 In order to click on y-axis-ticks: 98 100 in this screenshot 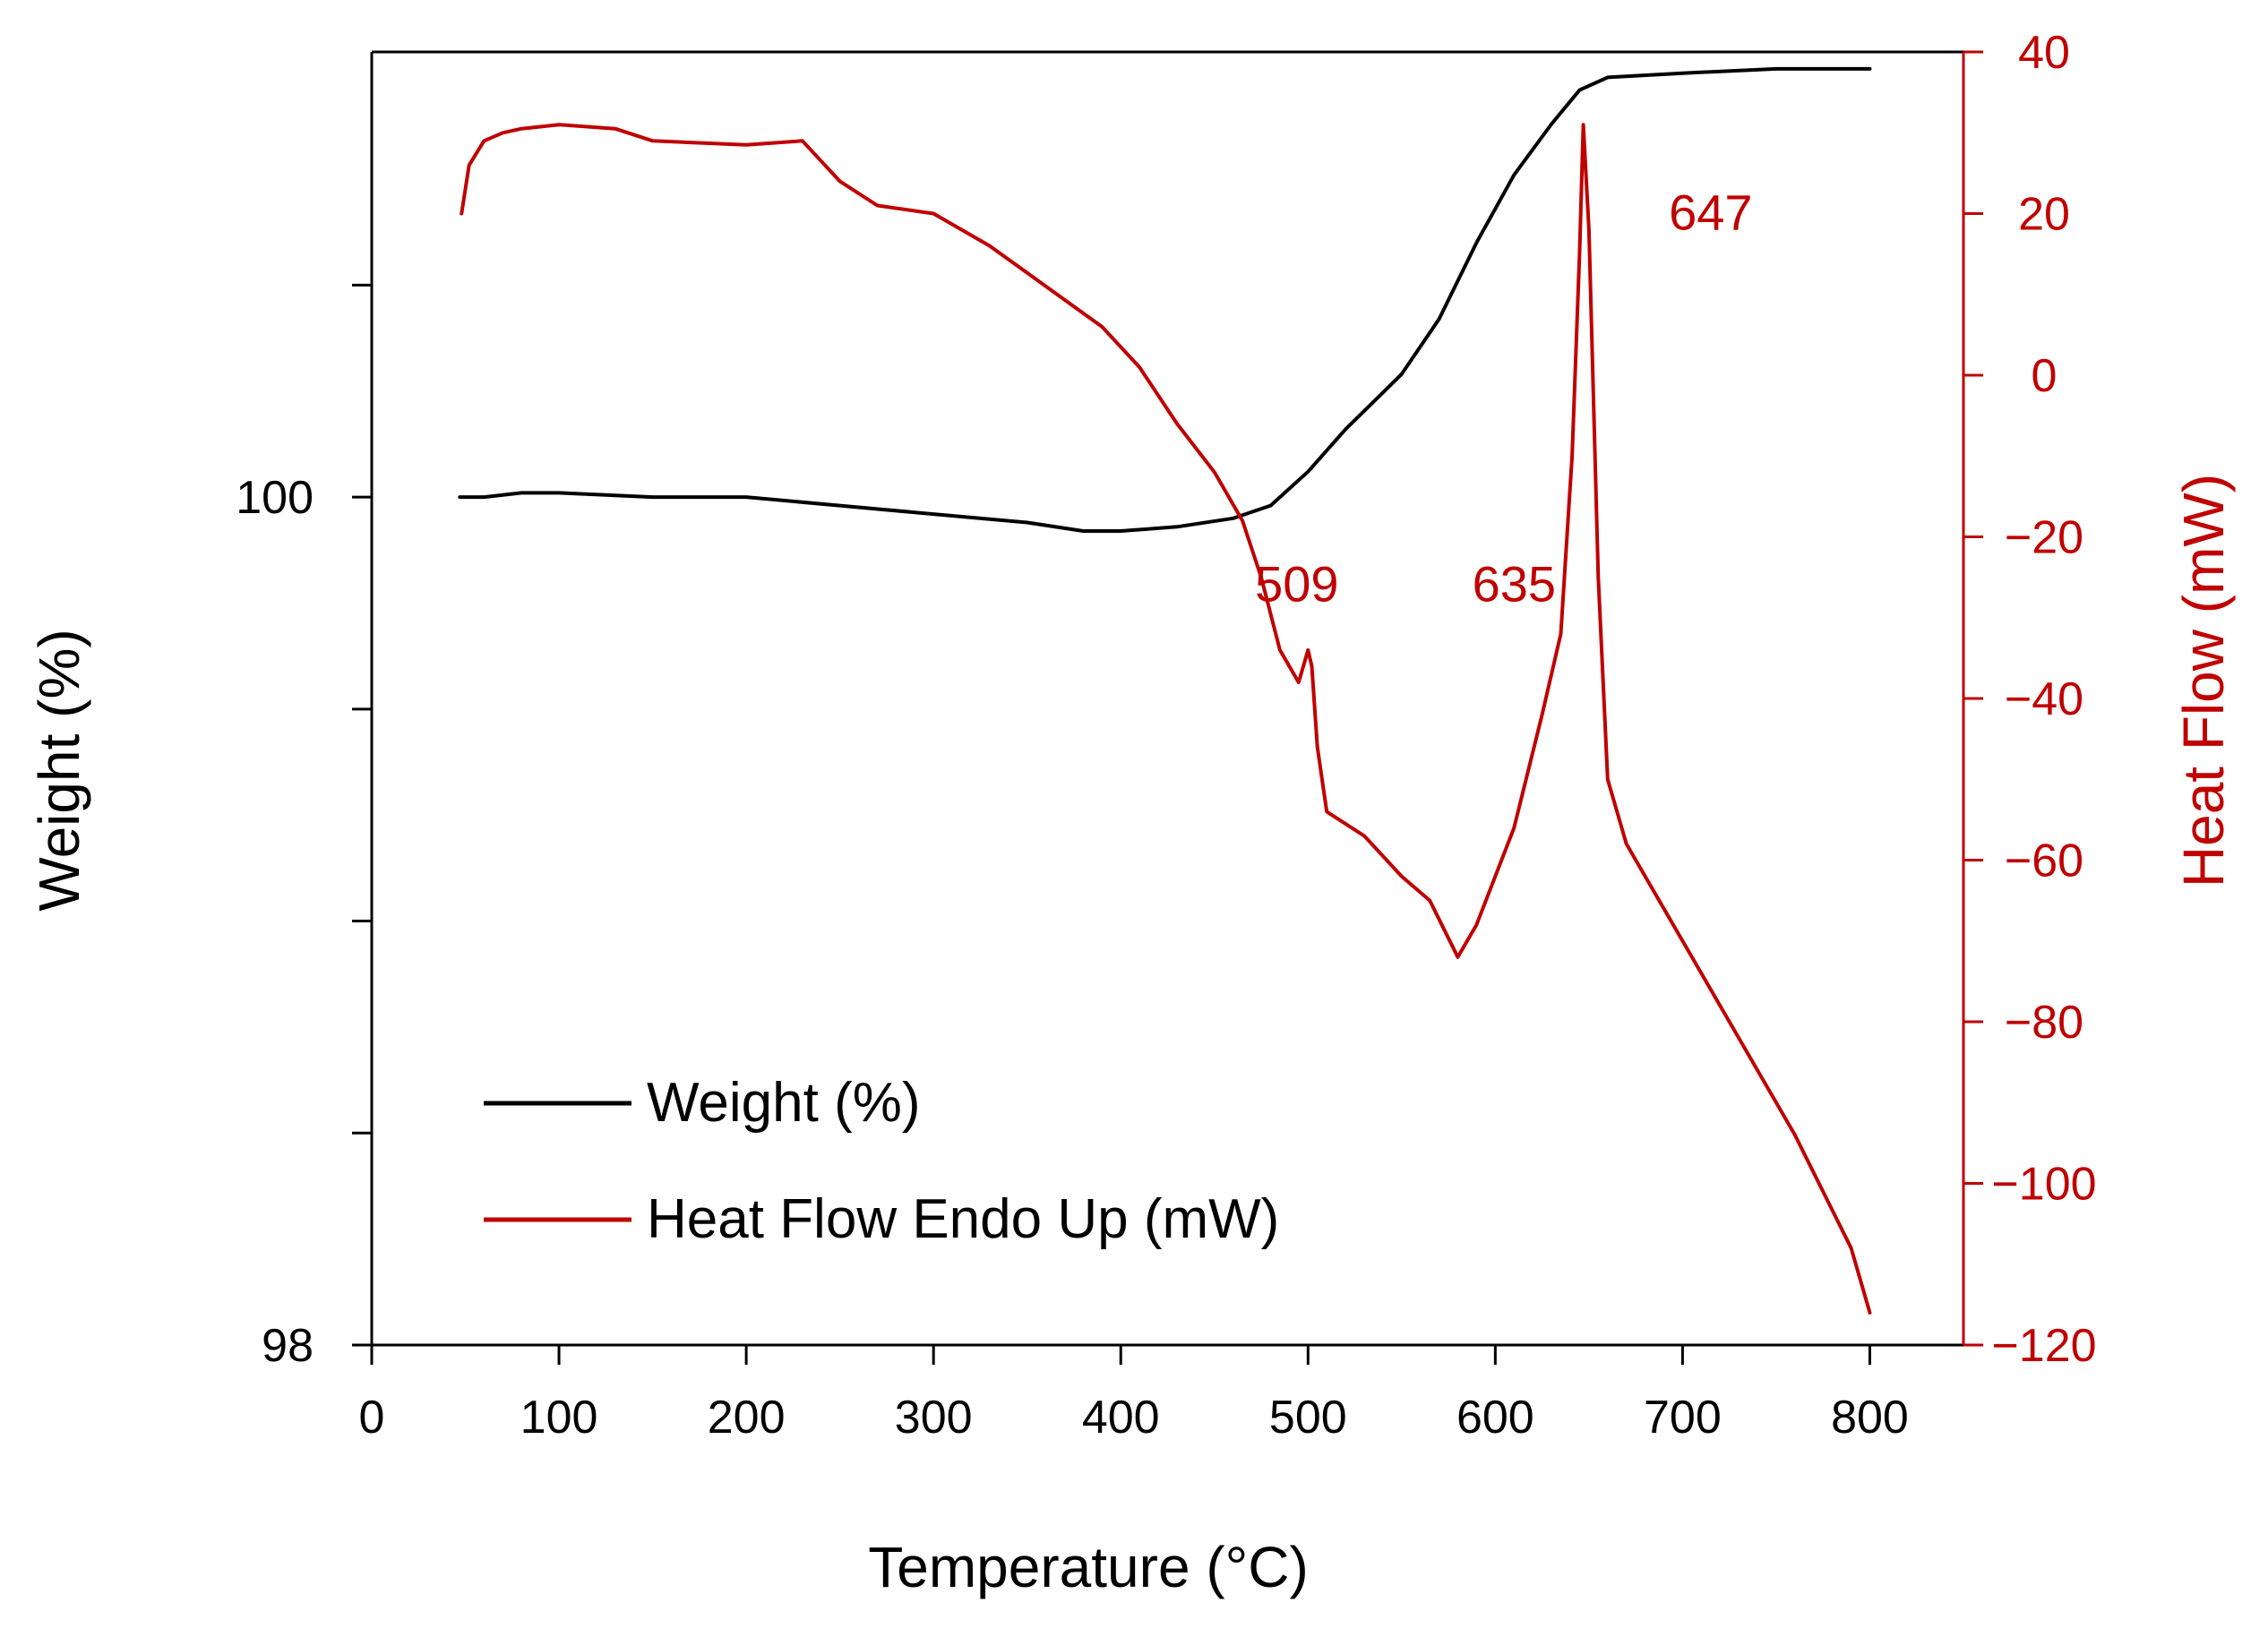, I will do `click(304, 827)`.